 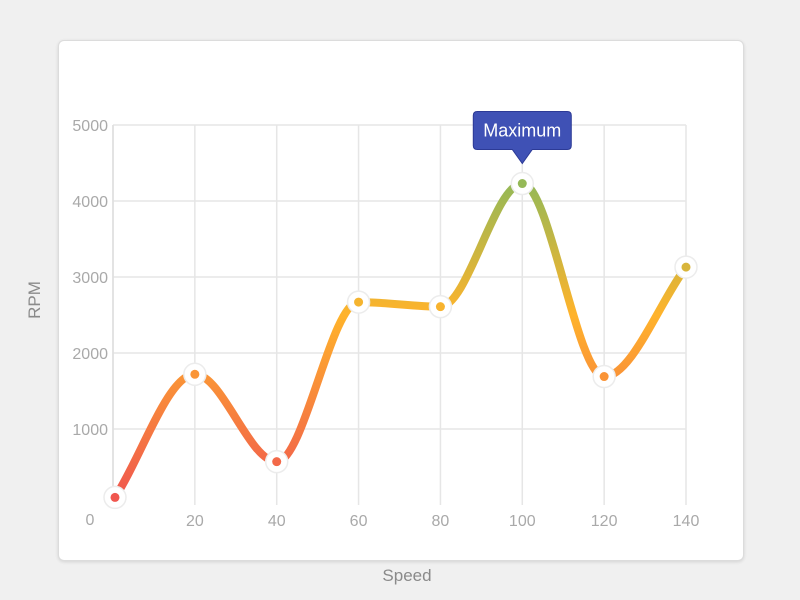 What do you see at coordinates (90, 278) in the screenshot?
I see `y-tick-label: 3000` at bounding box center [90, 278].